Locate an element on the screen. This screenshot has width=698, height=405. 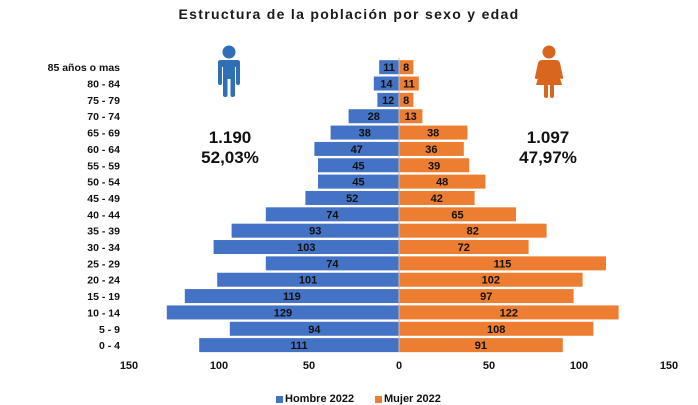
bar-label-male: 12 is located at coordinates (388, 101).